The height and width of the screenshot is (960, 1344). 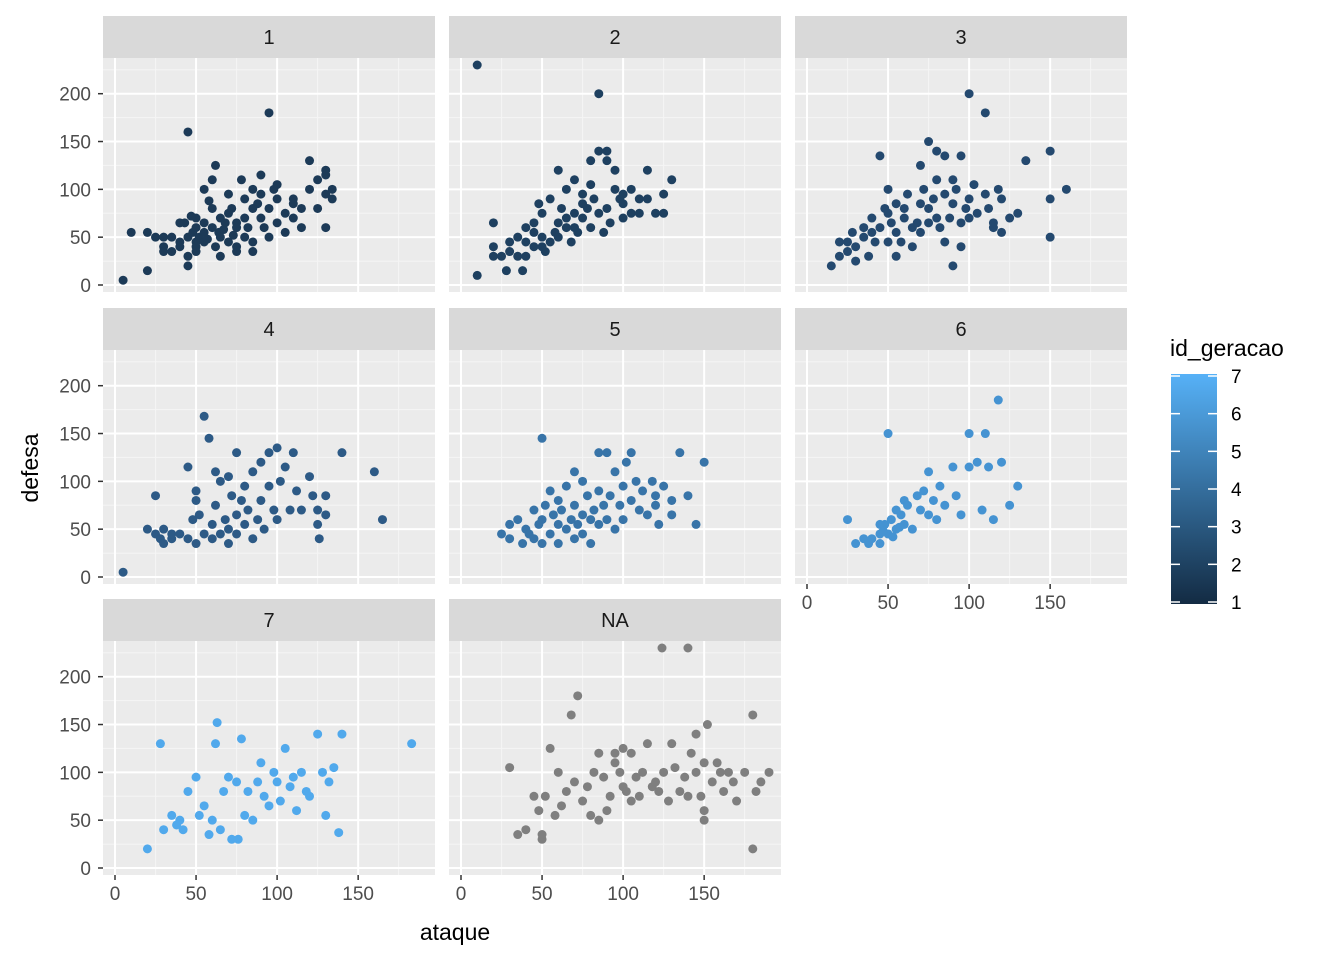 I want to click on facet-strip-label: 6, so click(x=960, y=330).